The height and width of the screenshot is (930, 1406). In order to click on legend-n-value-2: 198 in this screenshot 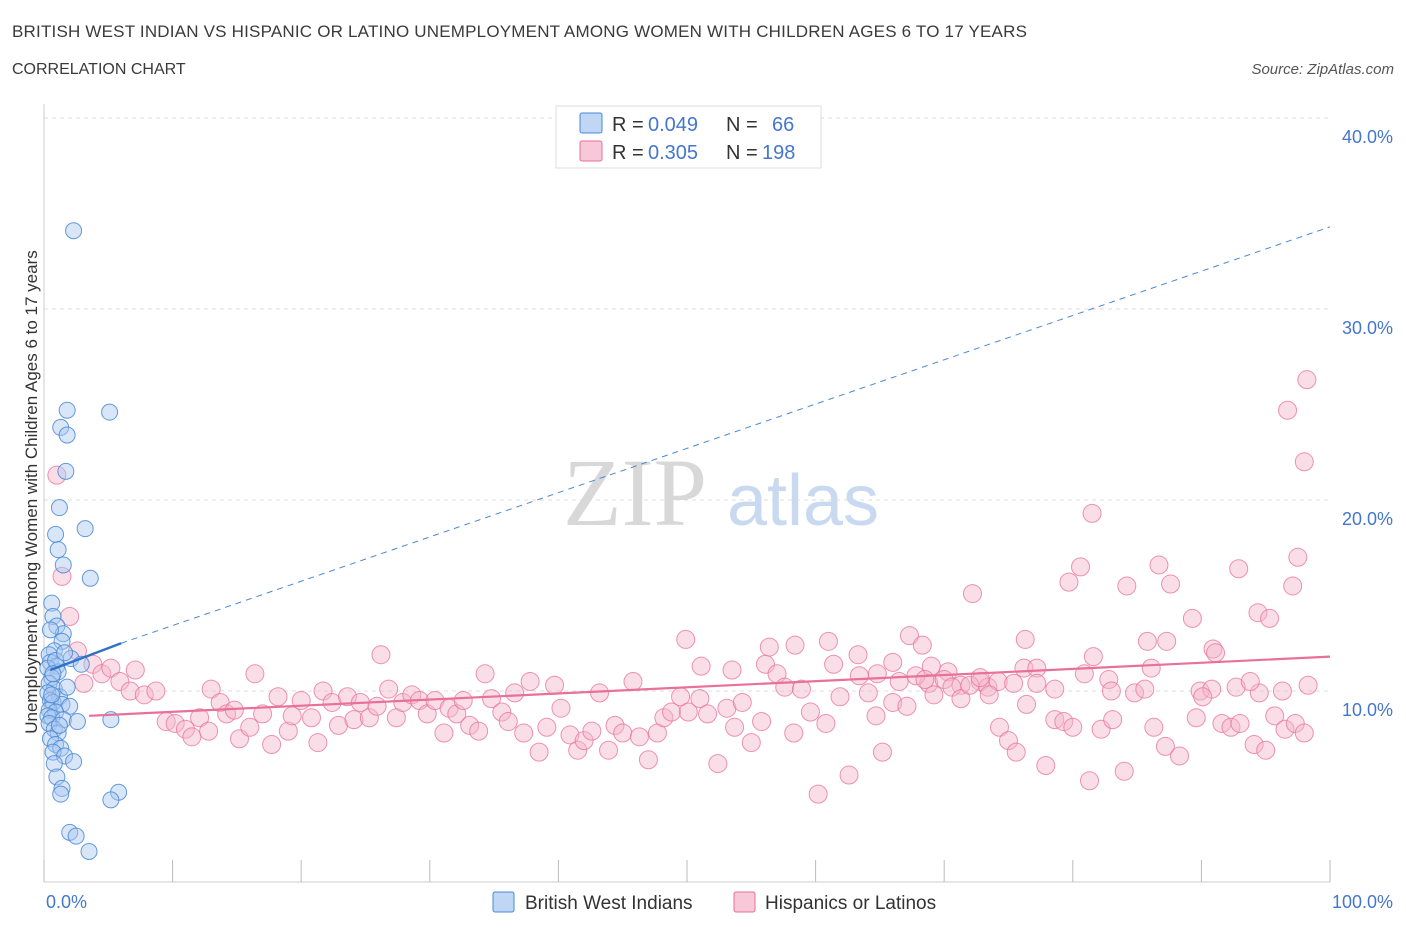, I will do `click(778, 153)`.